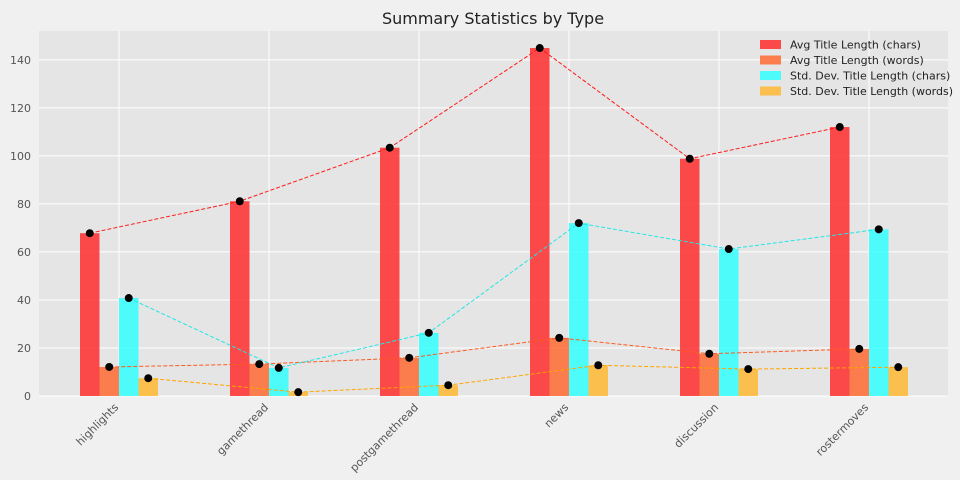 Image resolution: width=960 pixels, height=480 pixels. What do you see at coordinates (242, 429) in the screenshot?
I see `x-tick-label: gamethread` at bounding box center [242, 429].